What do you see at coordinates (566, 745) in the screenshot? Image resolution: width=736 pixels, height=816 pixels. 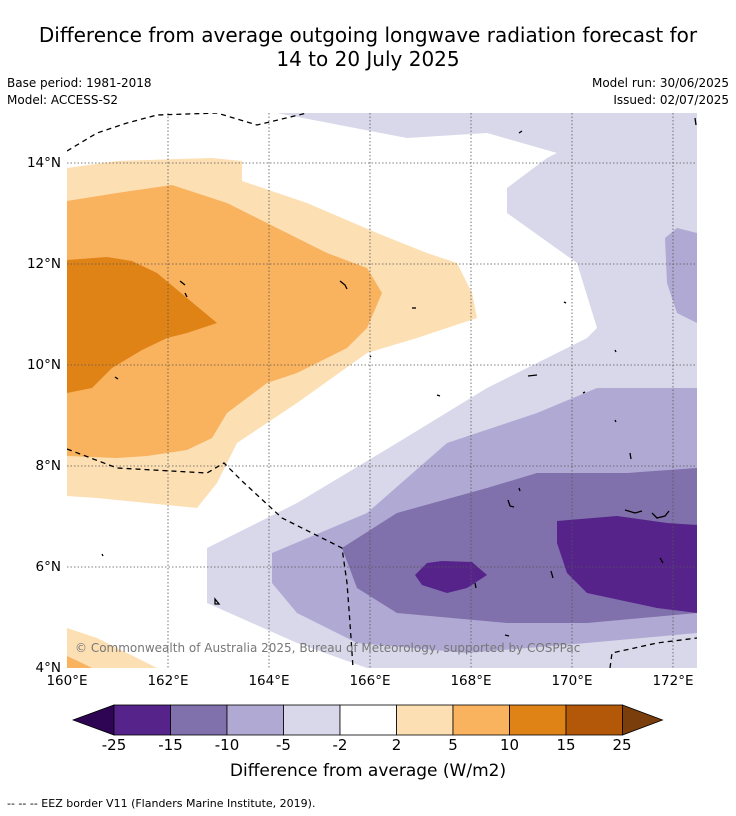 I see `colorbar-label: 15` at bounding box center [566, 745].